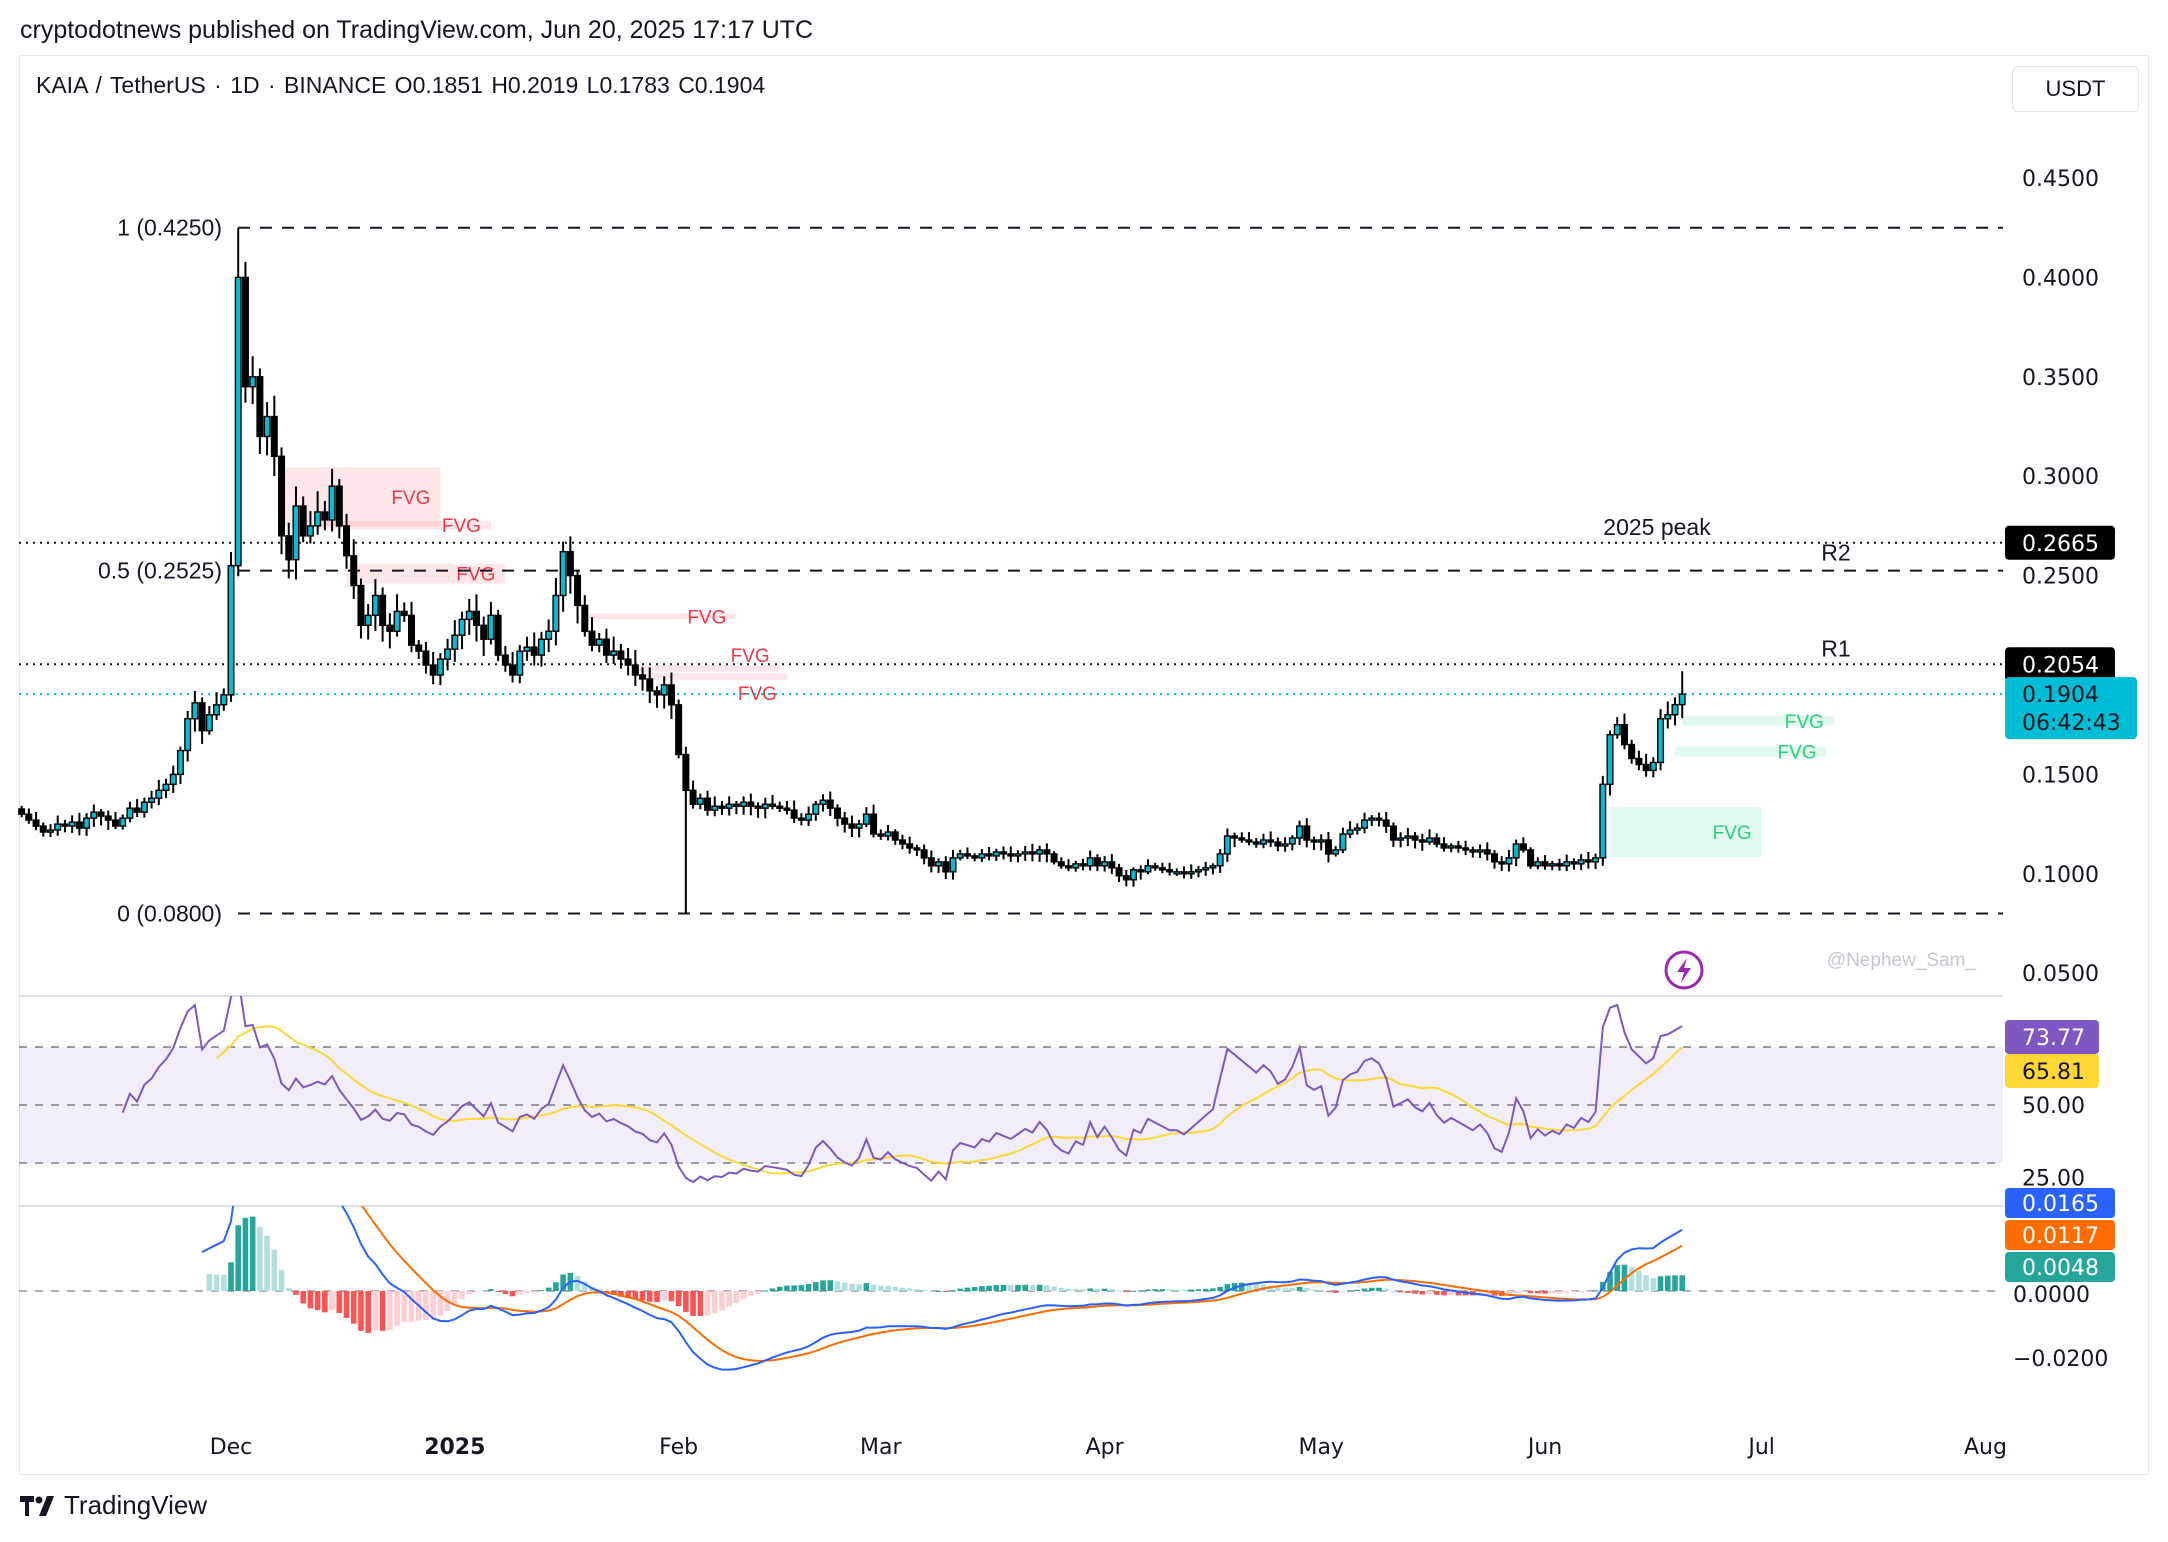  What do you see at coordinates (2053, 1179) in the screenshot?
I see `rsi-tick-label: 25.00` at bounding box center [2053, 1179].